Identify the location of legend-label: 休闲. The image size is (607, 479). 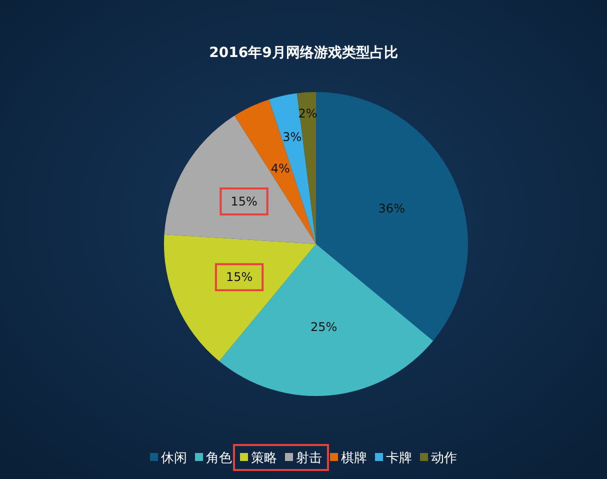
(174, 458).